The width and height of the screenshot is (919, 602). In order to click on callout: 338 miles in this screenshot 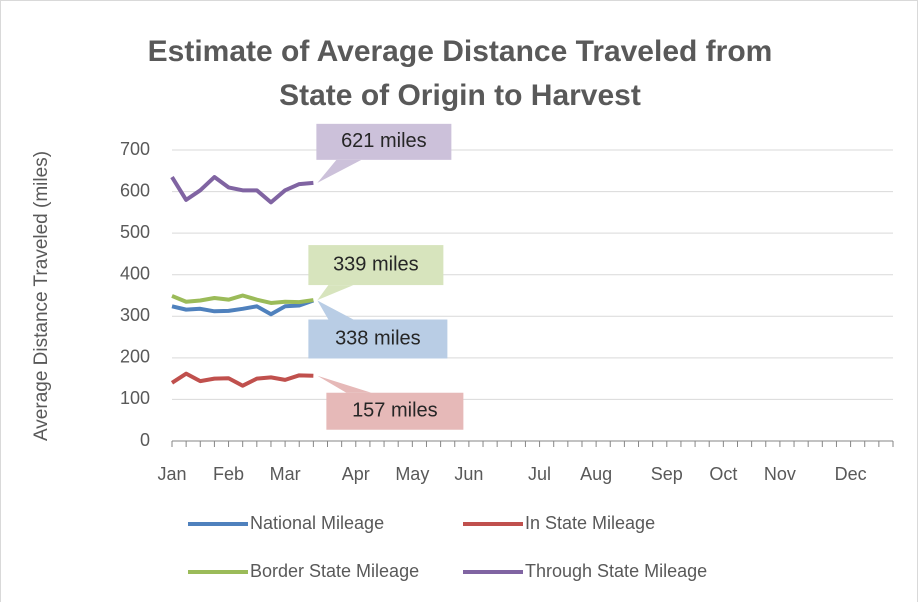, I will do `click(378, 329)`.